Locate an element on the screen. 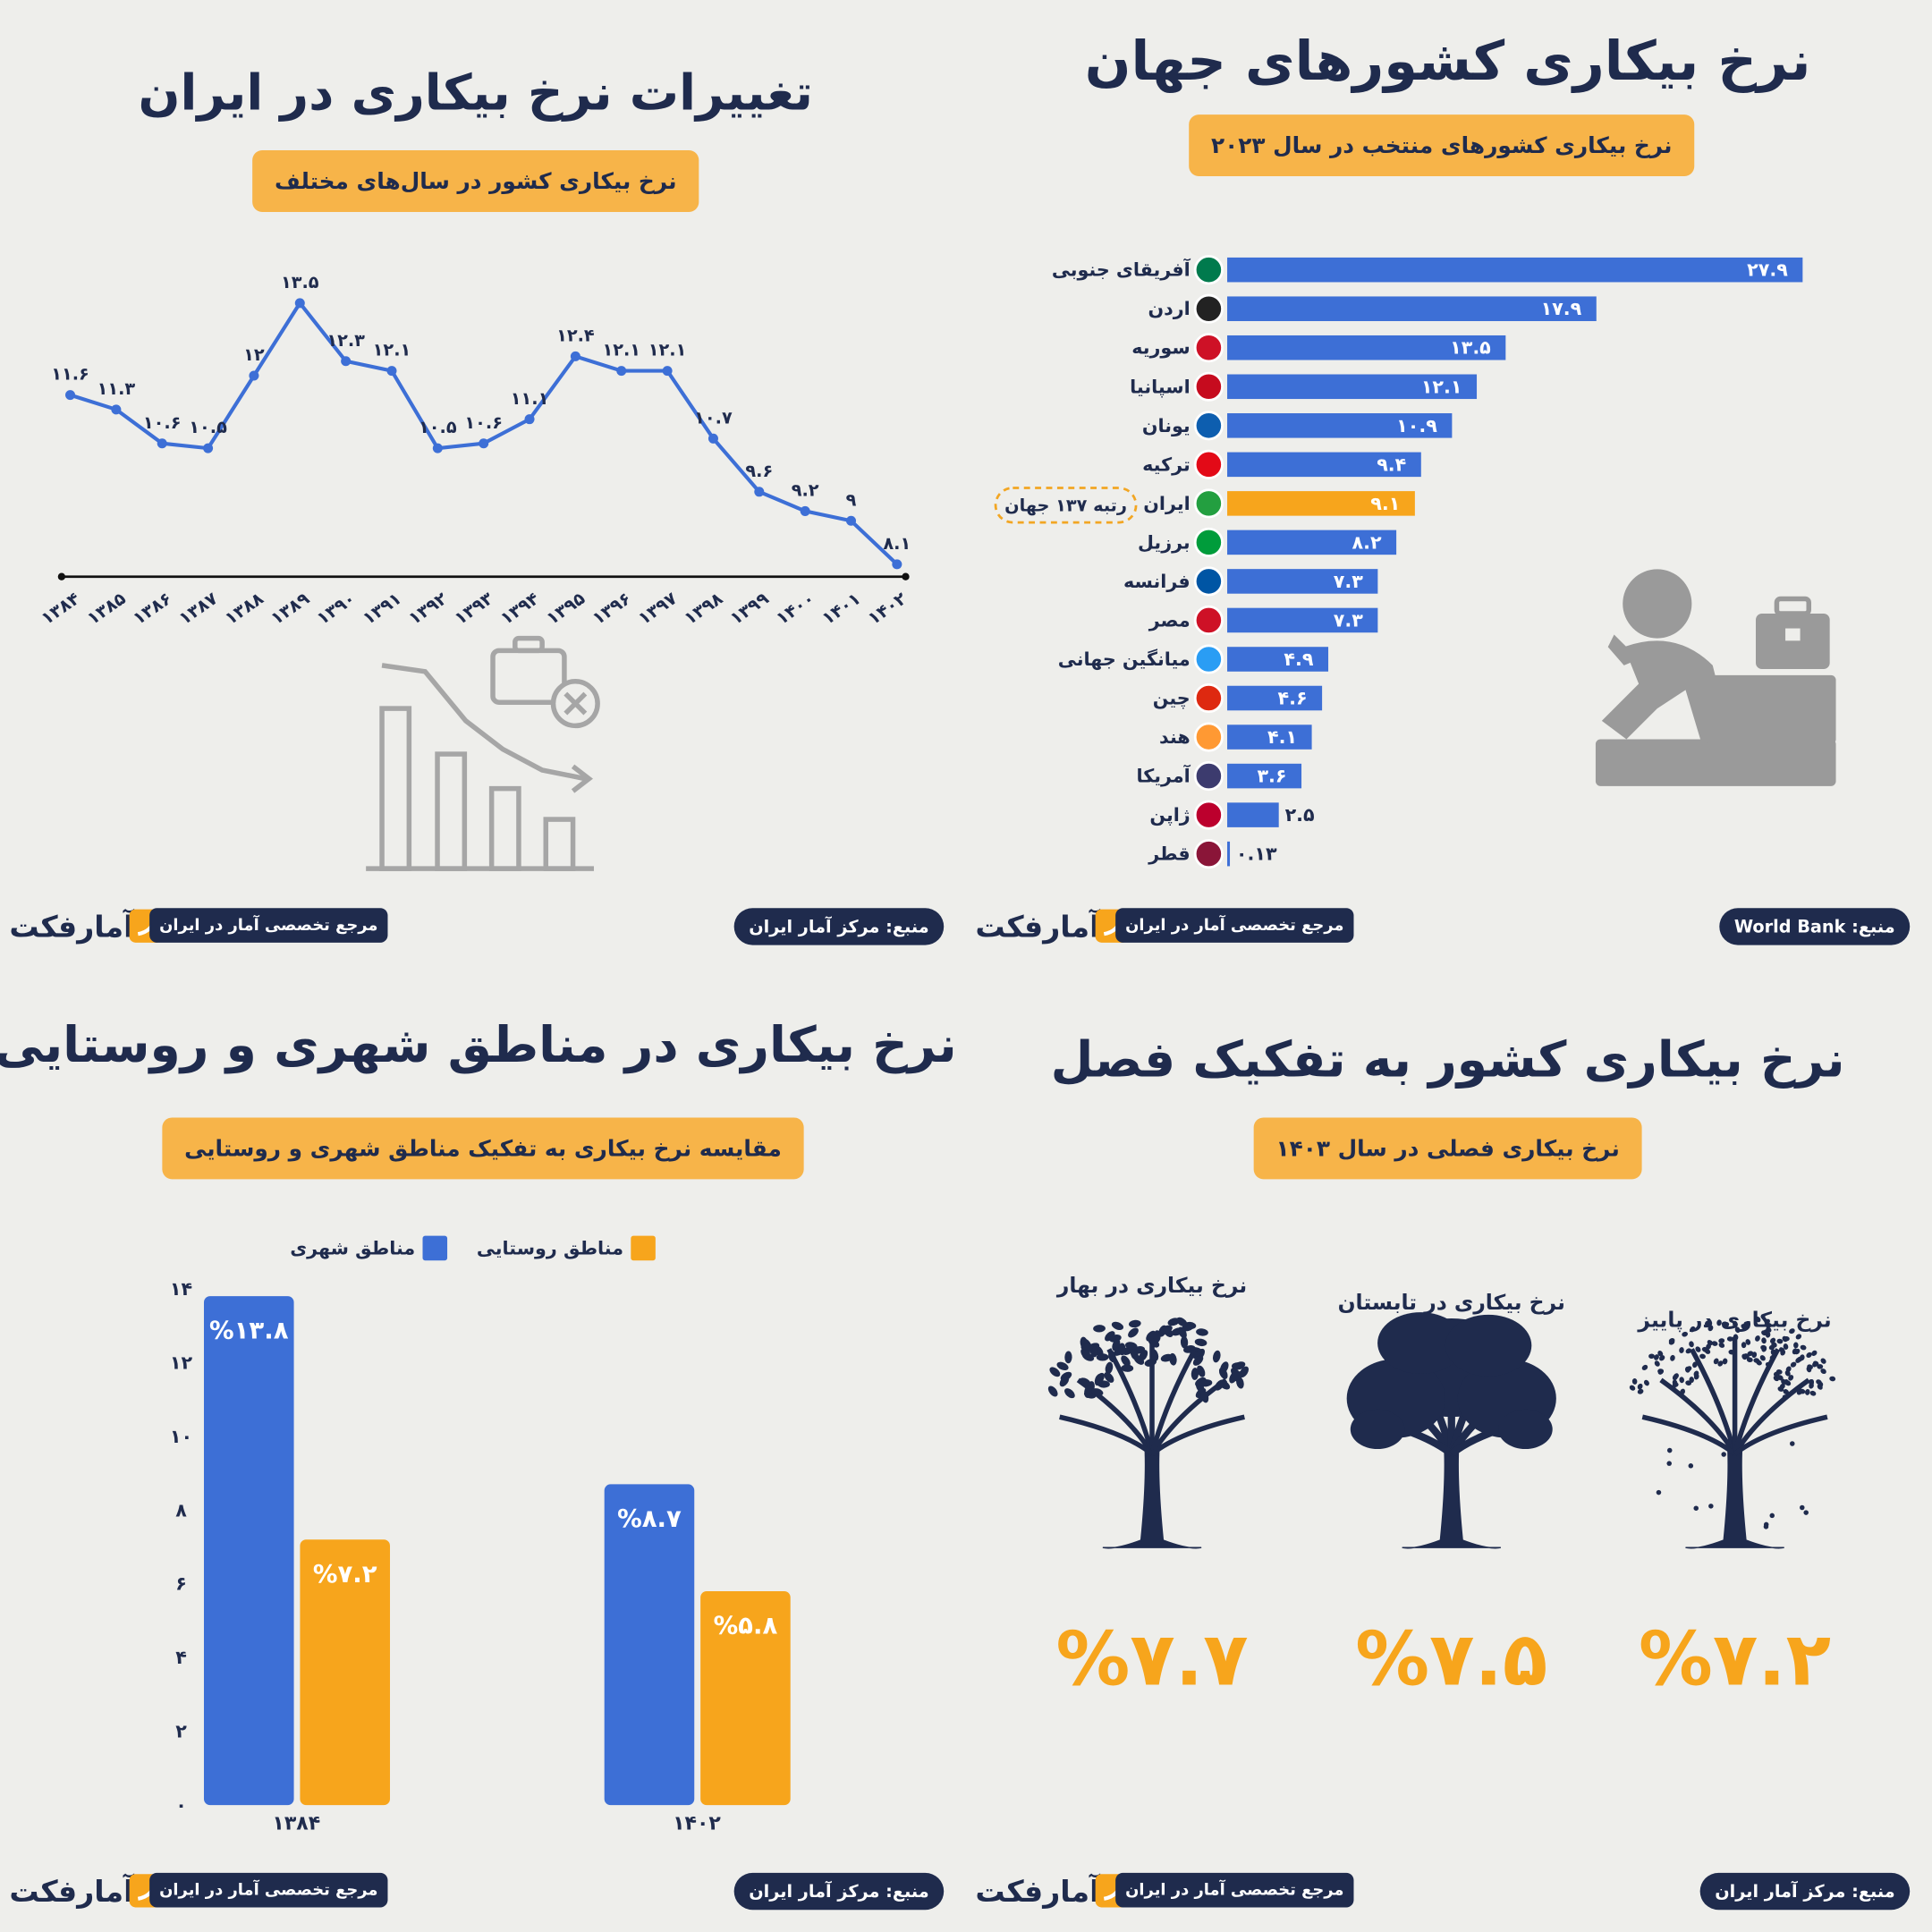 The width and height of the screenshot is (1932, 1932). data-label: ۴.۱ is located at coordinates (1282, 737).